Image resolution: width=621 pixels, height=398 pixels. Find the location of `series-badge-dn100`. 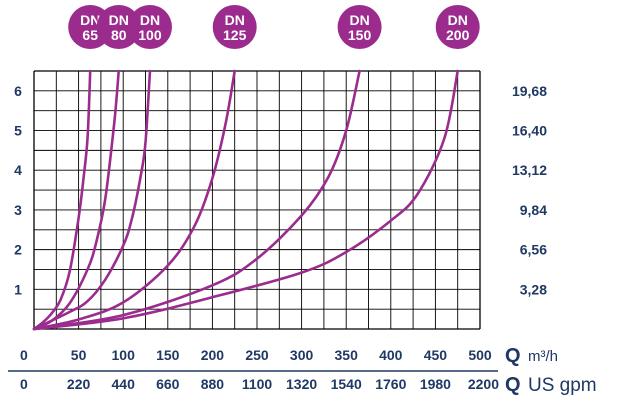

series-badge-dn100 is located at coordinates (149, 27).